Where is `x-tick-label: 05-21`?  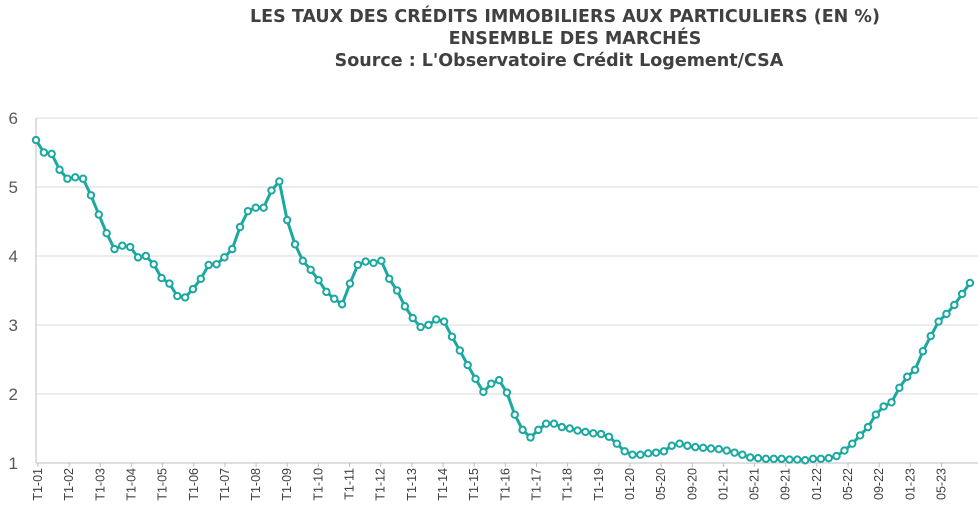
x-tick-label: 05-21 is located at coordinates (755, 484).